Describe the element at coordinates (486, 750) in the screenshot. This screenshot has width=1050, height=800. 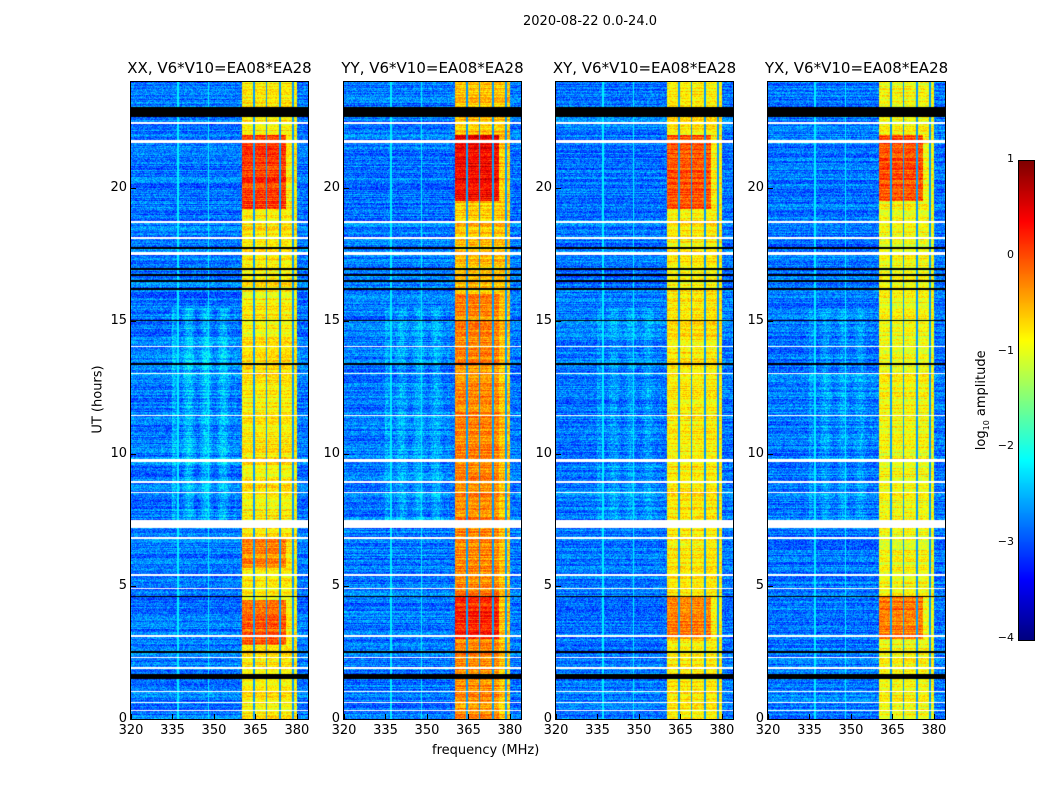
I see `x-axis-label: frequency (MHz)` at that location.